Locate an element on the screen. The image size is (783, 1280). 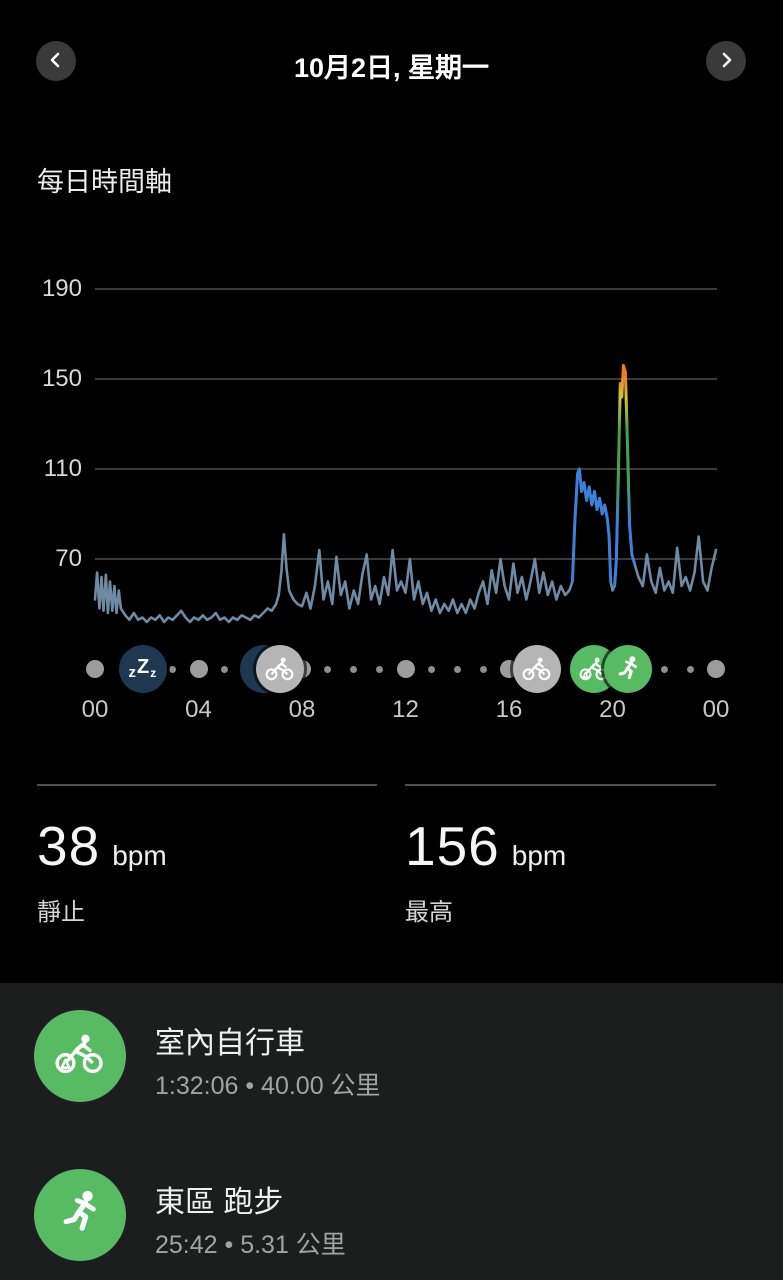
section-title-daily-timeline: 每日時間軸 is located at coordinates (104, 182).